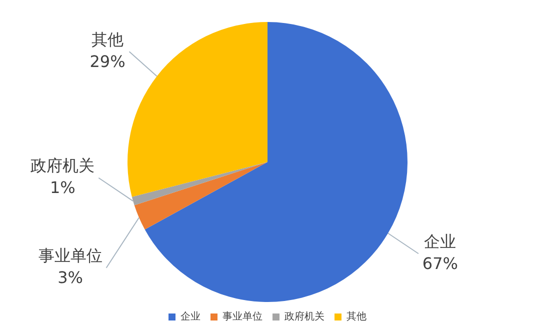 The image size is (535, 336). I want to click on legend-label: 事业单位, so click(242, 316).